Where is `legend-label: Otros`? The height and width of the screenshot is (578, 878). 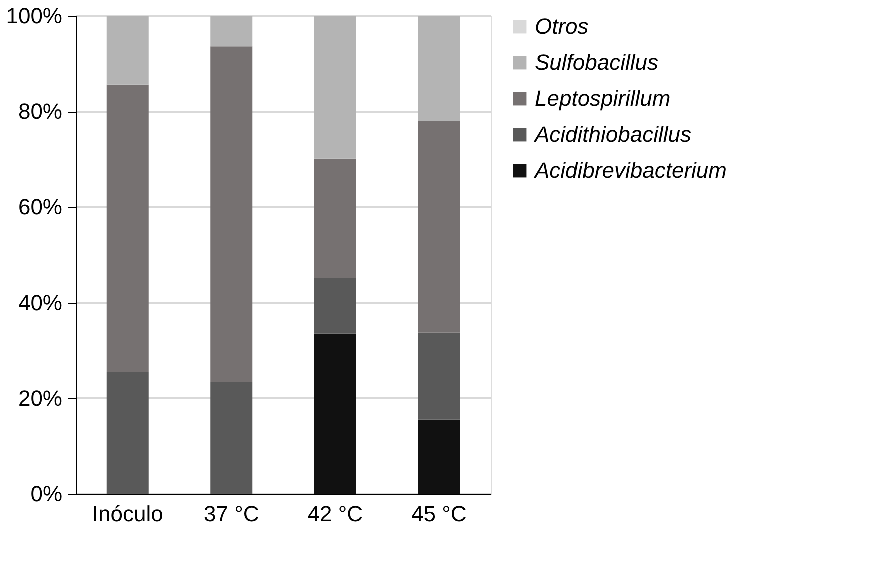 legend-label: Otros is located at coordinates (562, 26).